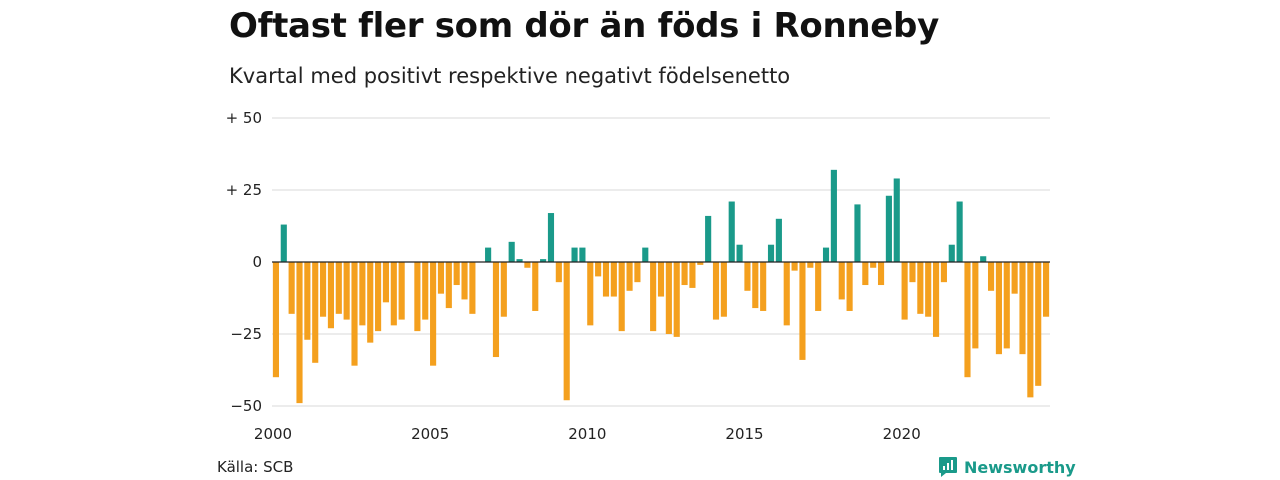 Image resolution: width=1280 pixels, height=480 pixels. What do you see at coordinates (257, 262) in the screenshot?
I see `y-tick-label: 0` at bounding box center [257, 262].